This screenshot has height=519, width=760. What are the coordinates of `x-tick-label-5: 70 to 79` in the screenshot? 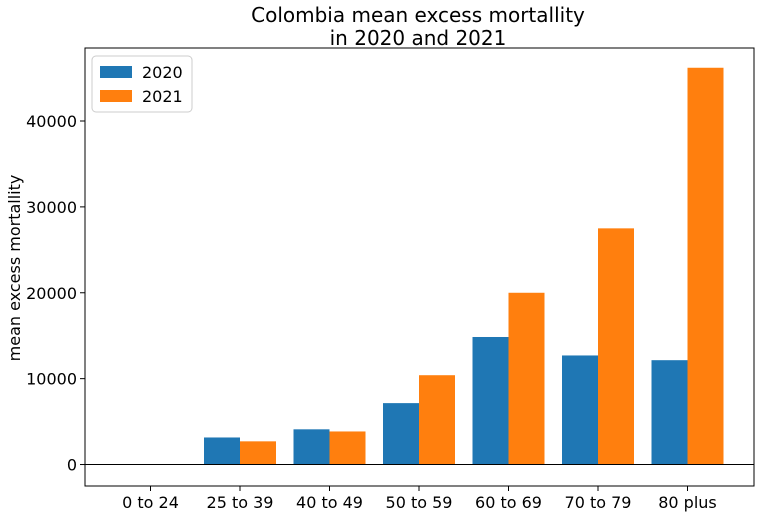 It's located at (598, 502).